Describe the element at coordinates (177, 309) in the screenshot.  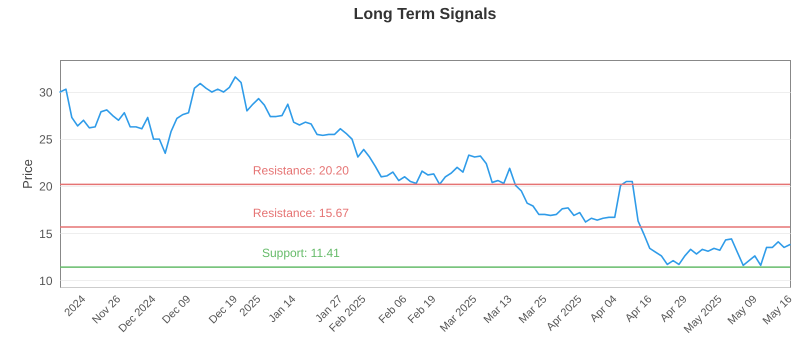
I see `x-tick-label: Dec 09` at that location.